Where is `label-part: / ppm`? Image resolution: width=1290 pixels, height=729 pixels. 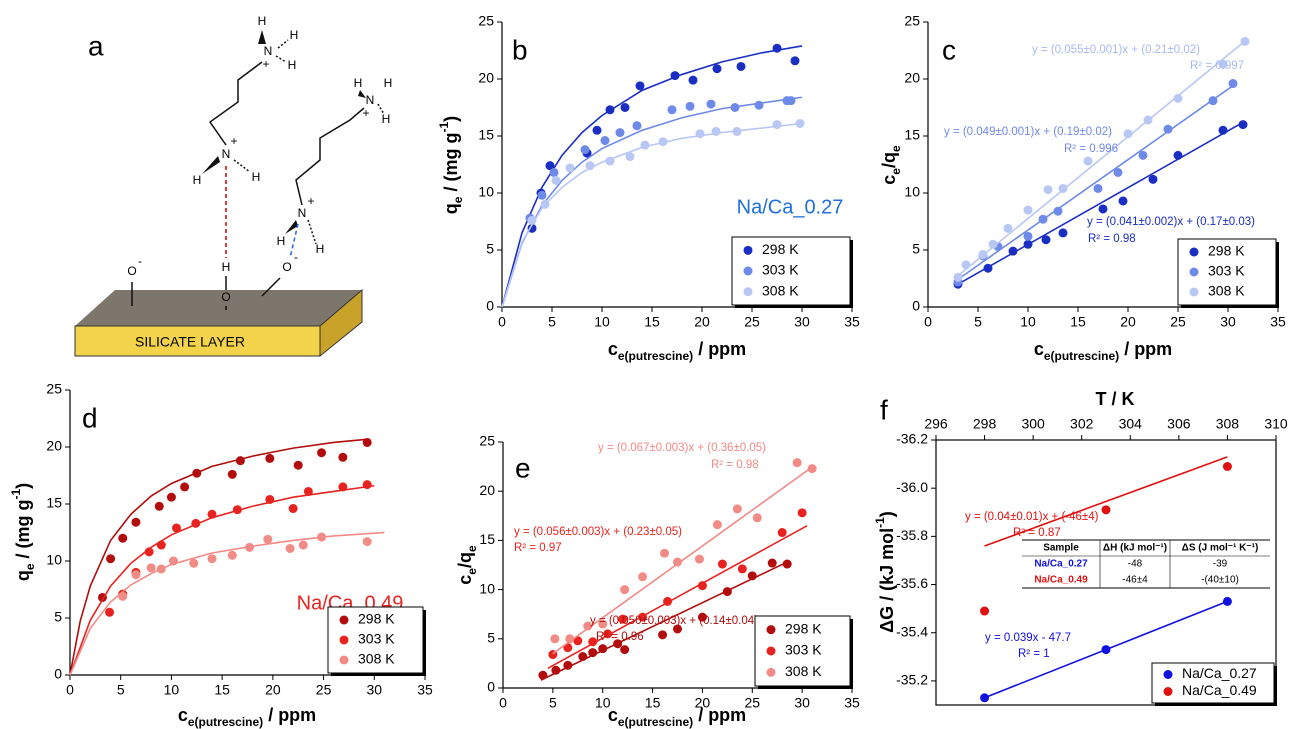
label-part: / ppm is located at coordinates (1145, 349).